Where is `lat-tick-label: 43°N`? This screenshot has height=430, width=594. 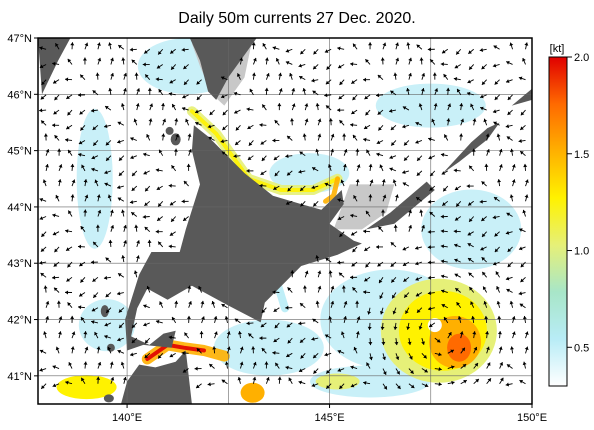 lat-tick-label: 43°N is located at coordinates (19, 264).